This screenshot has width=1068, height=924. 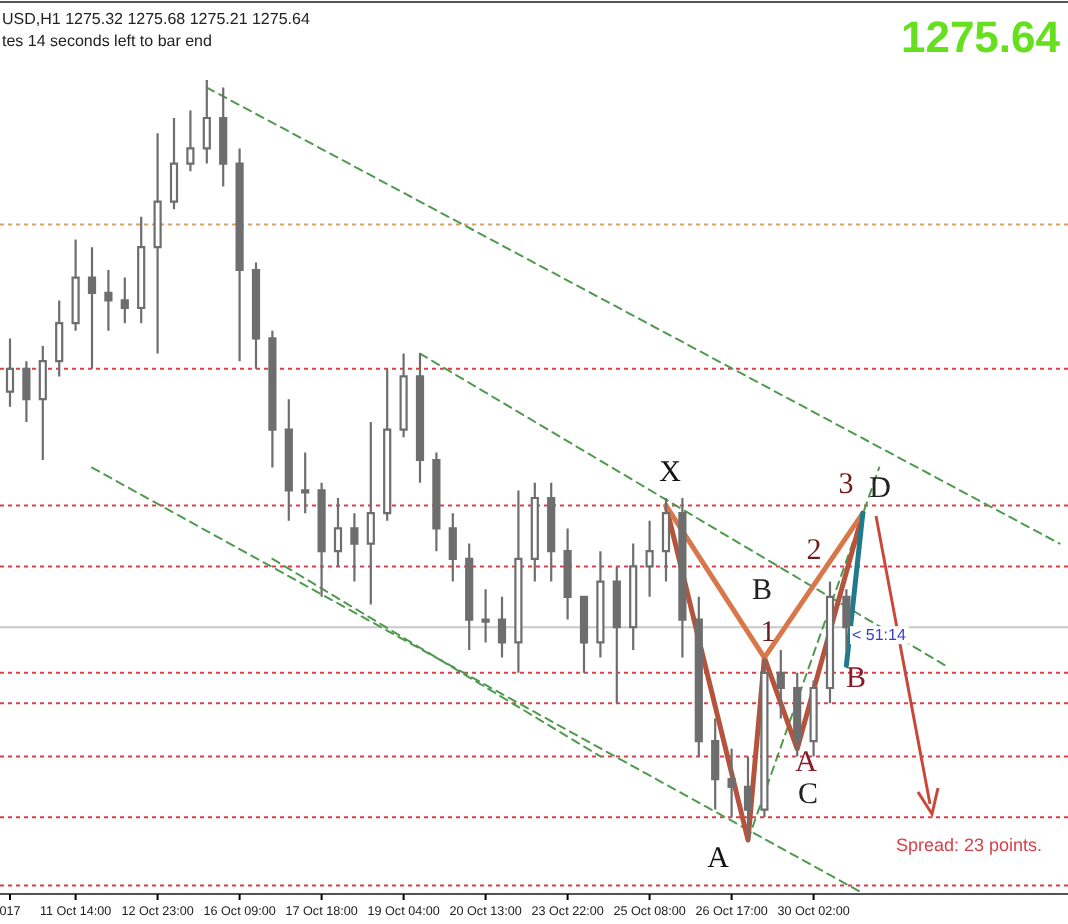 What do you see at coordinates (107, 41) in the screenshot?
I see `text: tes 14 seconds left to bar end` at bounding box center [107, 41].